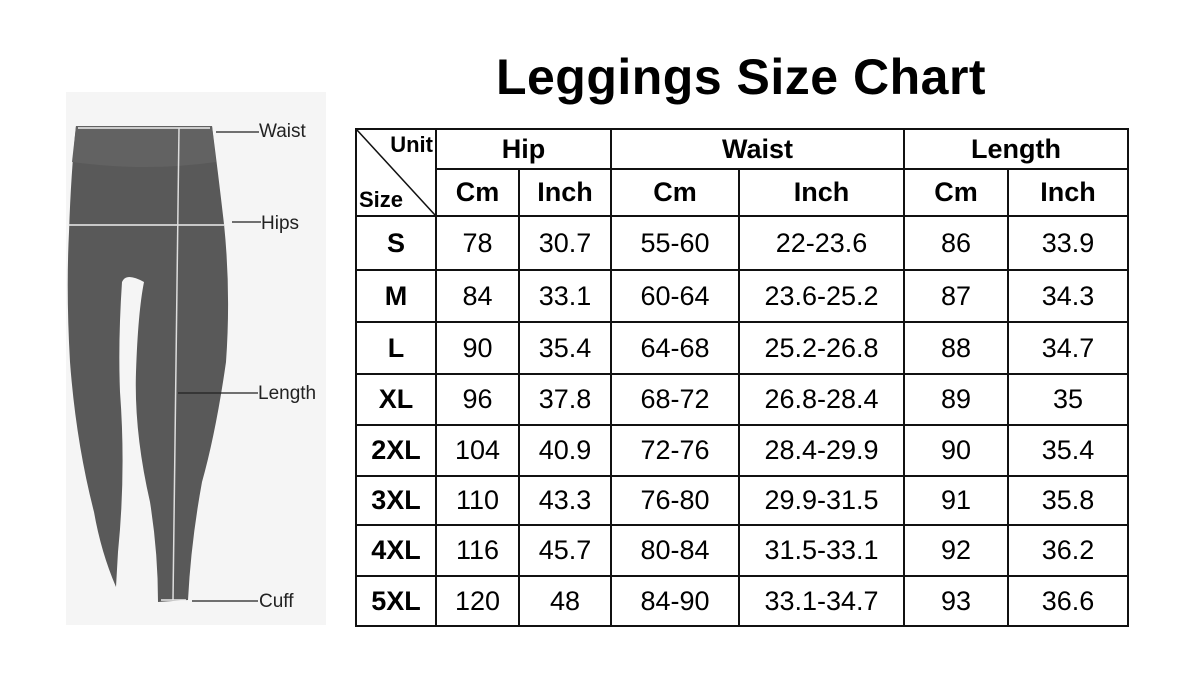 The width and height of the screenshot is (1200, 681). Describe the element at coordinates (565, 450) in the screenshot. I see `value-cell: 40.9` at that location.